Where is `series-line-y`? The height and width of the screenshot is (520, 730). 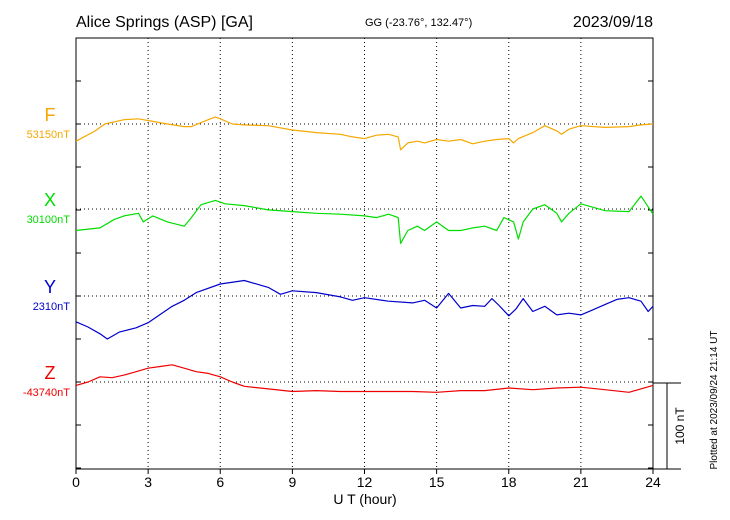
series-line-y is located at coordinates (364, 309).